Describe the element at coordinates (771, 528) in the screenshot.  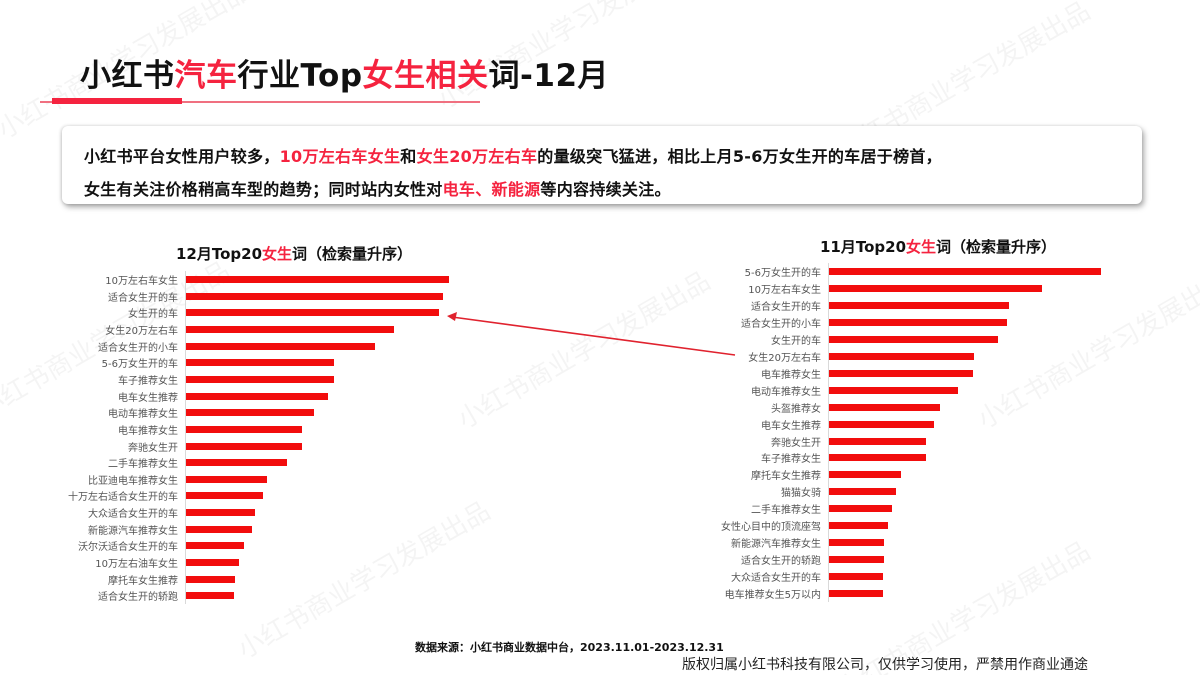
I see `bar-label: 女性心目中的顶流座驾` at that location.